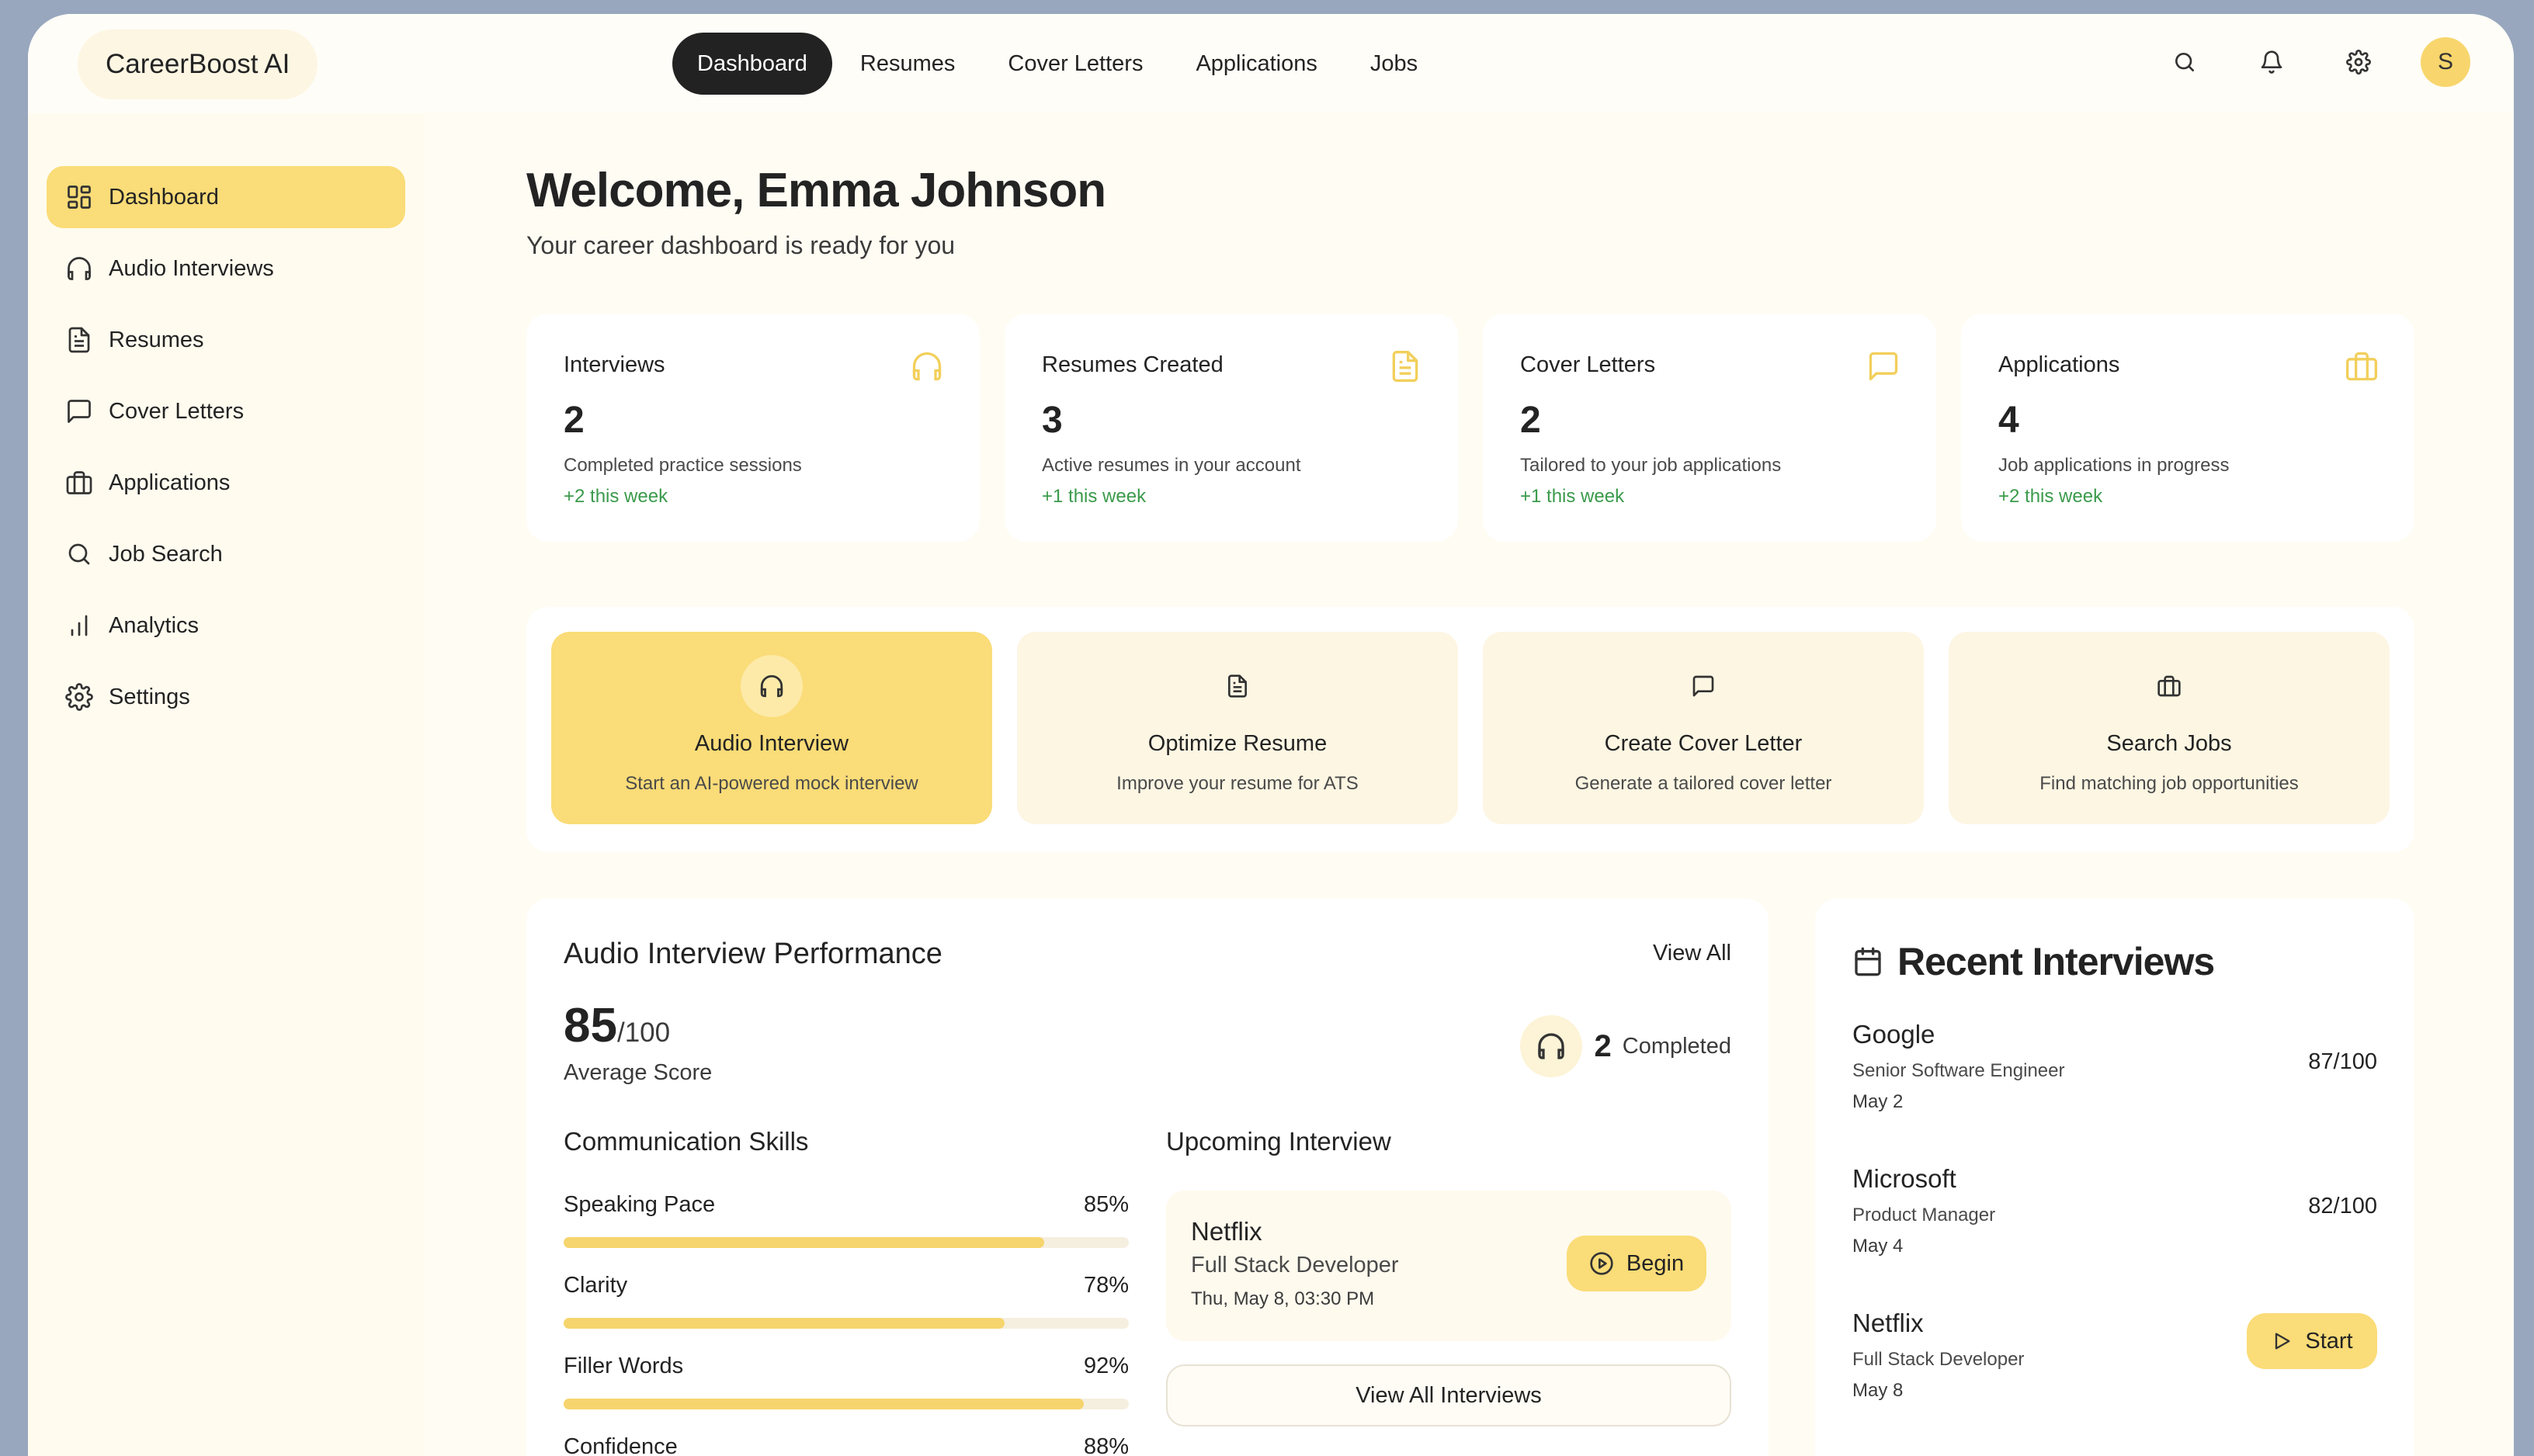 The height and width of the screenshot is (1456, 2534). I want to click on sidebar-item-label: Job Search, so click(166, 554).